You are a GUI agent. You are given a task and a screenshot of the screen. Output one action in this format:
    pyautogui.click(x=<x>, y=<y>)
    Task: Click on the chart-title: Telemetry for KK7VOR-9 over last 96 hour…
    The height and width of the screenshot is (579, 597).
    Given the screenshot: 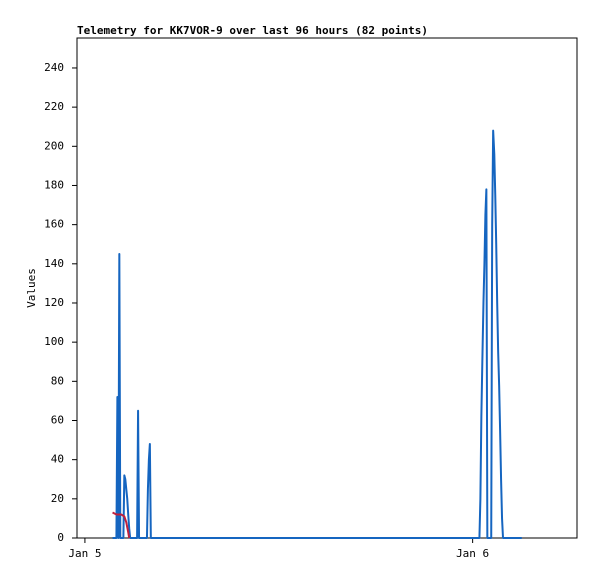 What is the action you would take?
    pyautogui.click(x=252, y=30)
    